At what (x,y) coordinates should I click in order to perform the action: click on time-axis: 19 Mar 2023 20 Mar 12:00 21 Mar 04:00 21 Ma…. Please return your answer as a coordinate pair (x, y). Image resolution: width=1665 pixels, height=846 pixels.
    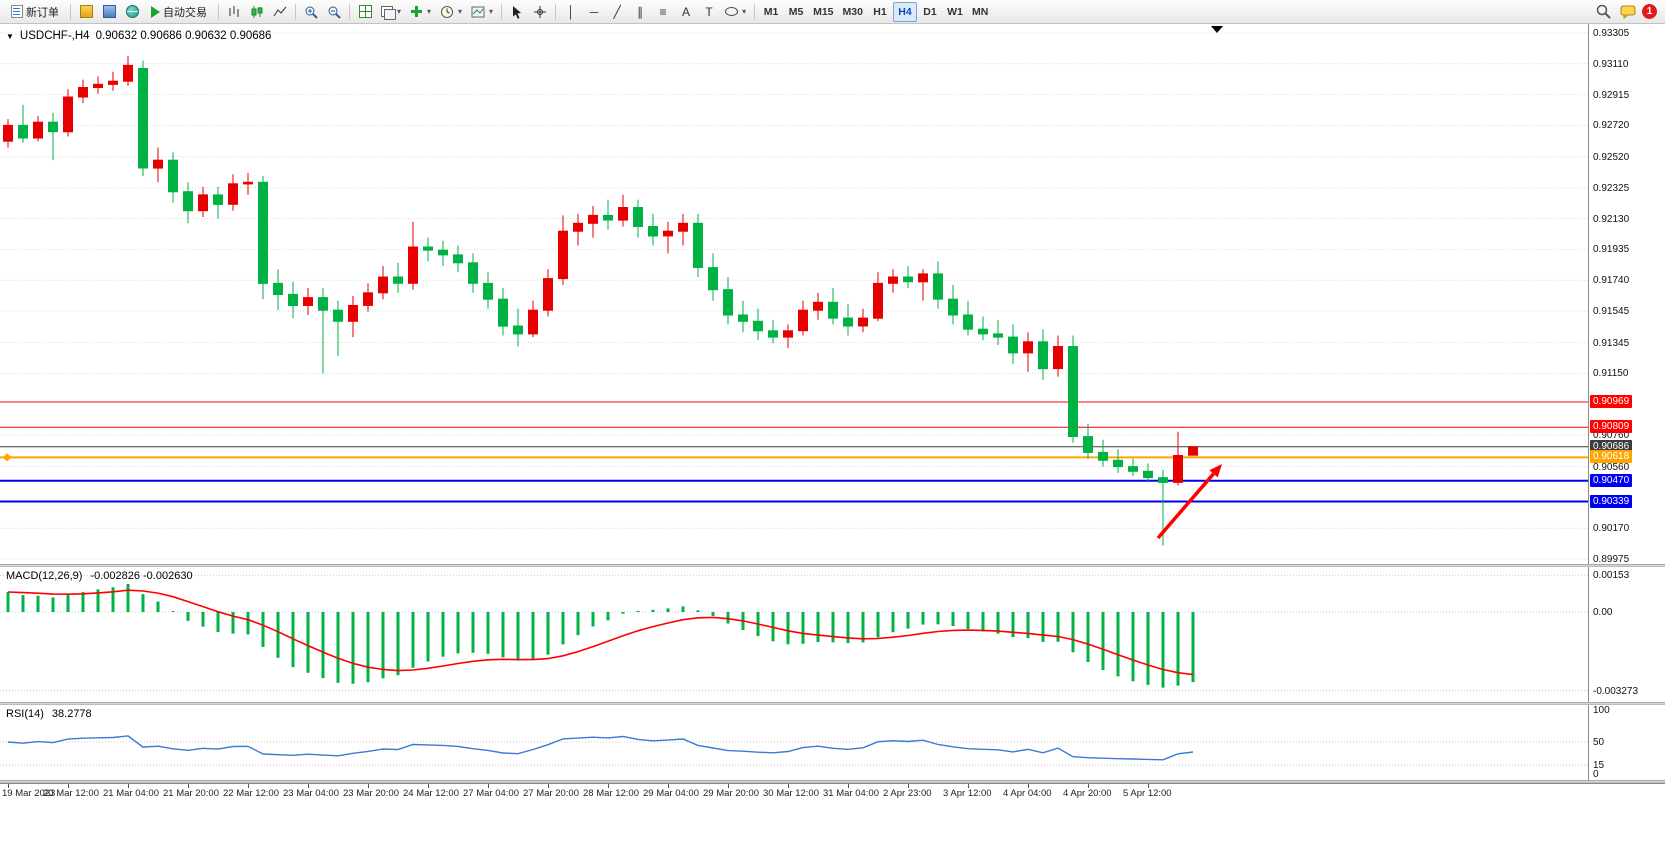
    Looking at the image, I should click on (832, 793).